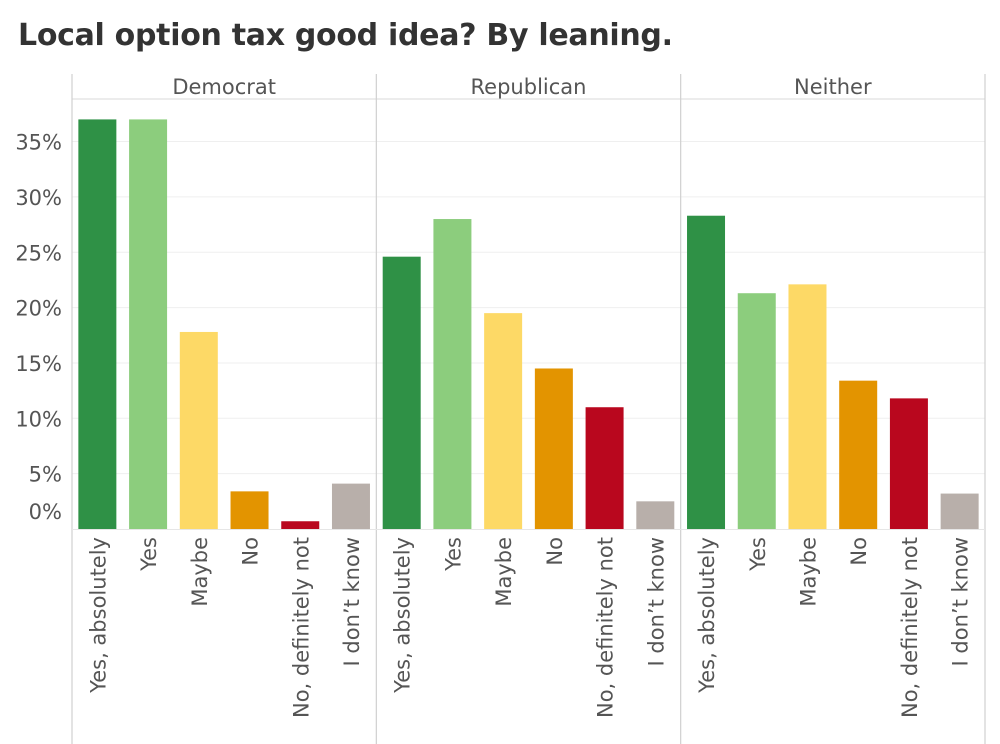 This screenshot has width=1000, height=744. What do you see at coordinates (38, 309) in the screenshot?
I see `y-tick-label: 20%` at bounding box center [38, 309].